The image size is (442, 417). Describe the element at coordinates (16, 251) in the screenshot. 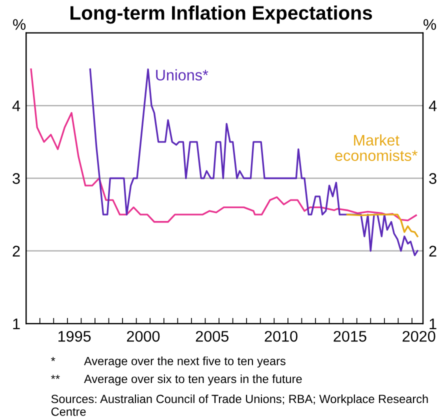

I see `y-tick-label: 2` at that location.